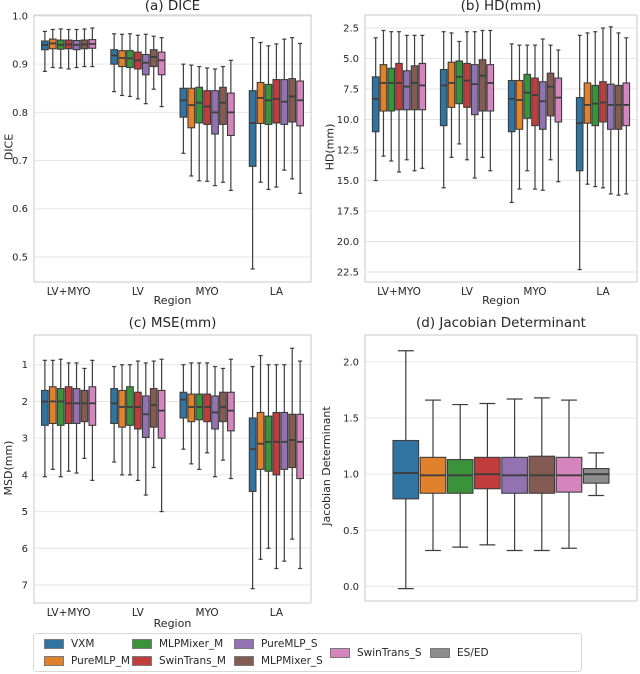  Describe the element at coordinates (351, 29) in the screenshot. I see `y-tick-label: 2.5` at that location.